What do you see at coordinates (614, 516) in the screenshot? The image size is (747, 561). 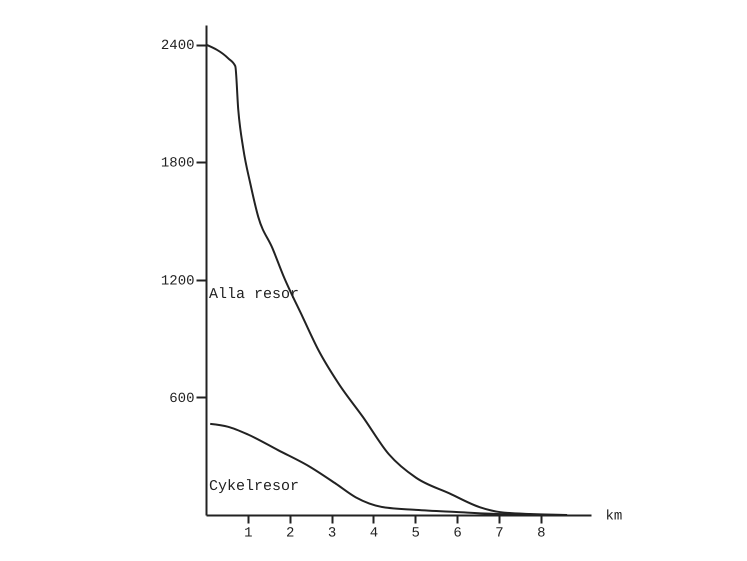 I see `x-axis-title: km` at bounding box center [614, 516].